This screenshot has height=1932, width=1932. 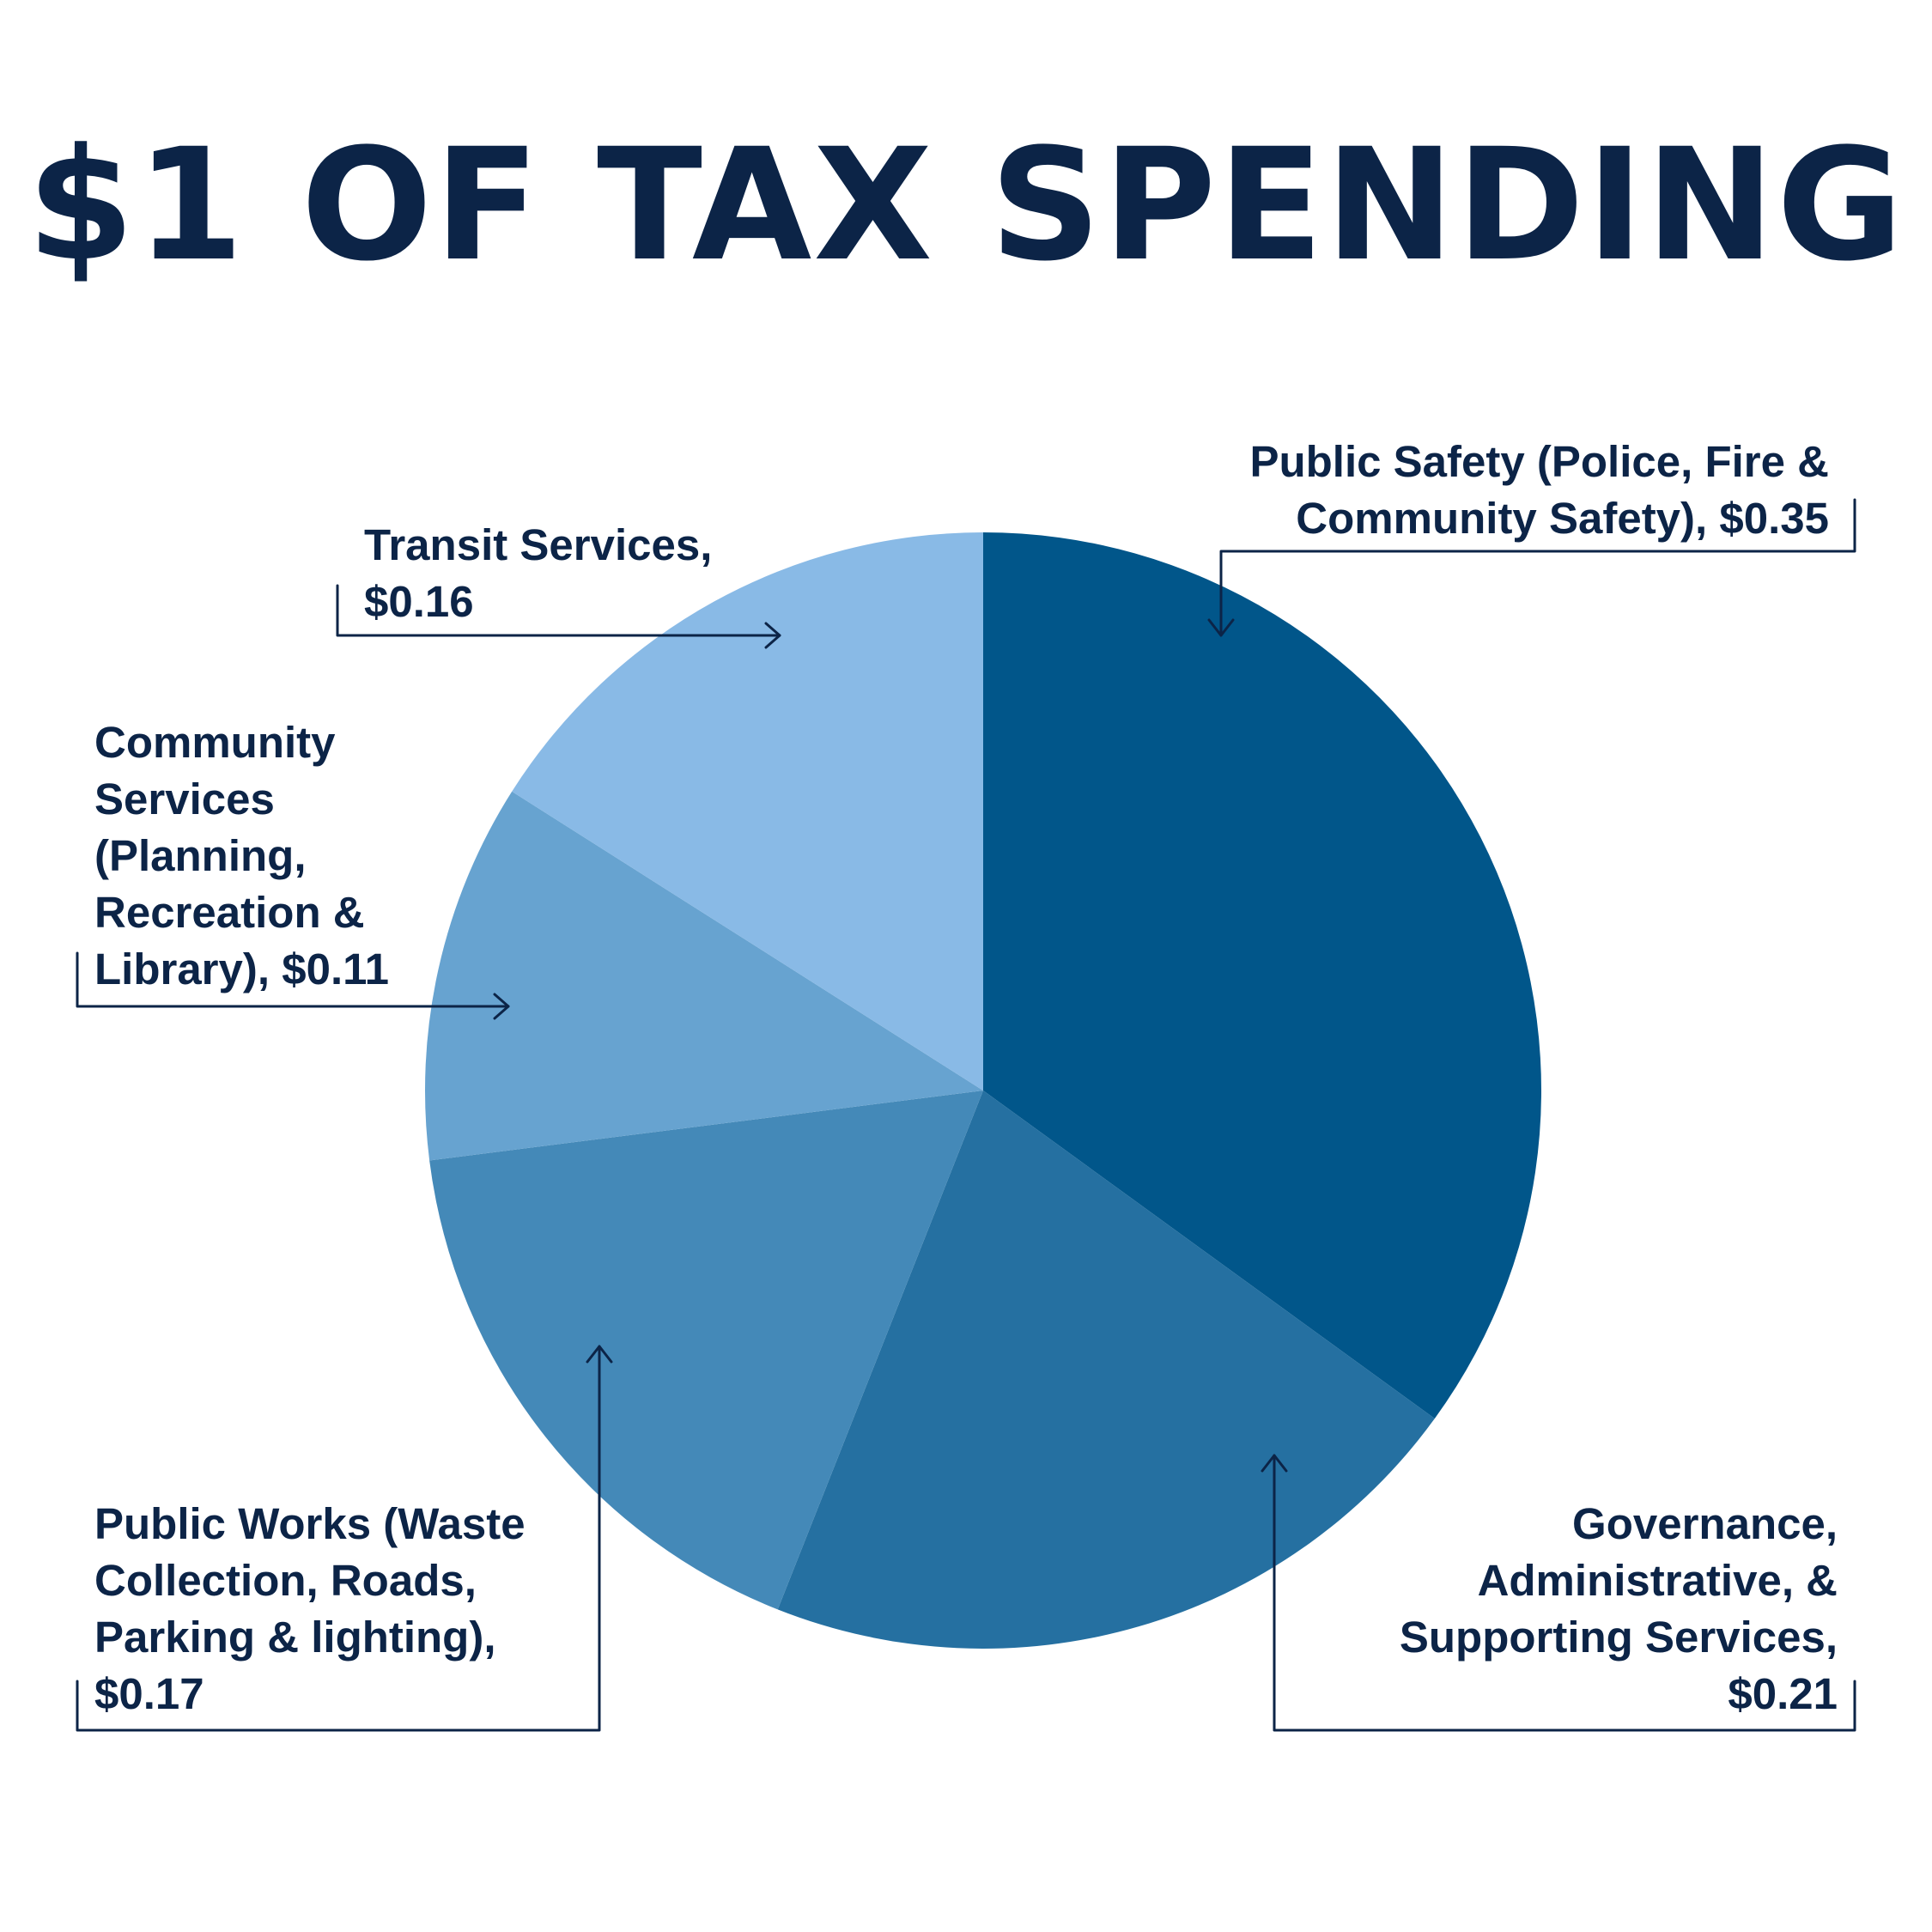 I want to click on arrowhead-public-works, so click(x=599, y=1354).